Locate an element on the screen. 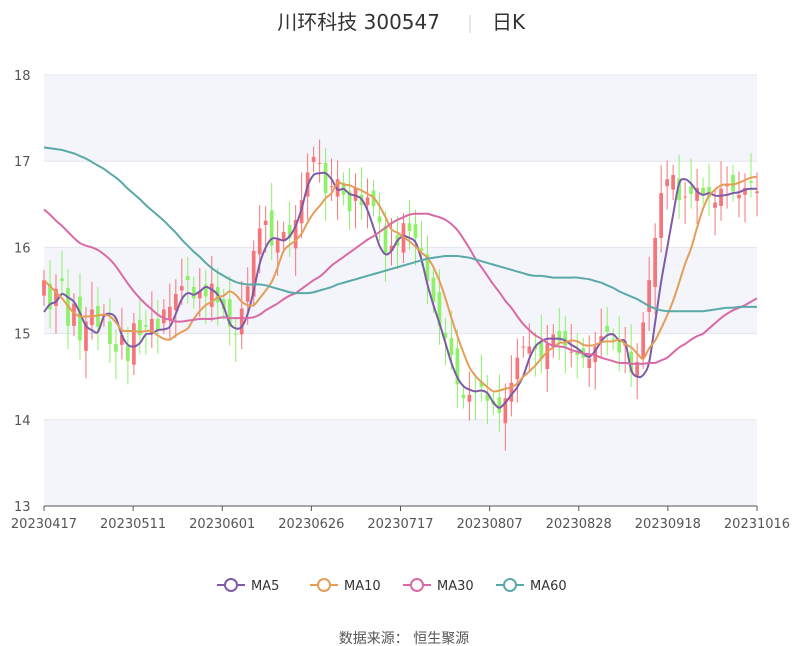 The width and height of the screenshot is (808, 646). x-tick-label: 20230511 is located at coordinates (133, 524).